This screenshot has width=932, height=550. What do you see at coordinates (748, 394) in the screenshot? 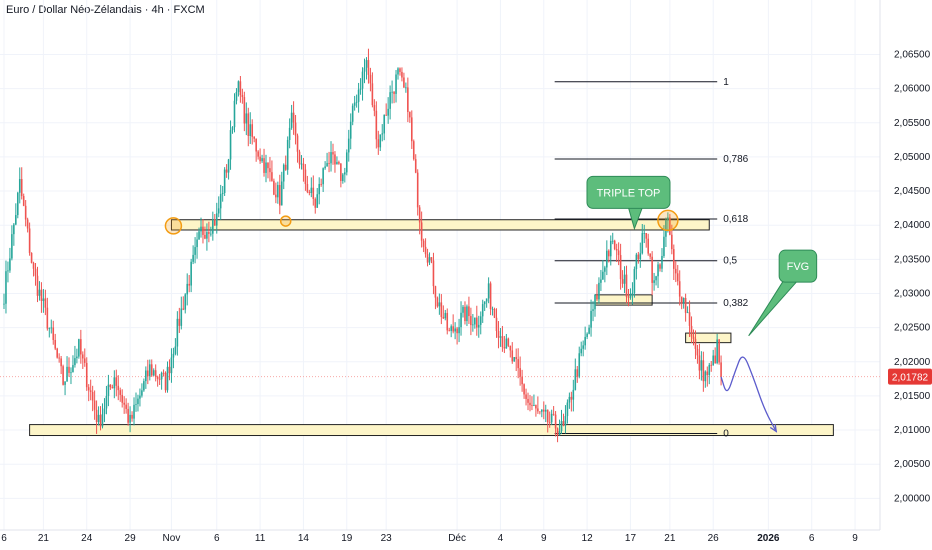
I see `projection-path` at bounding box center [748, 394].